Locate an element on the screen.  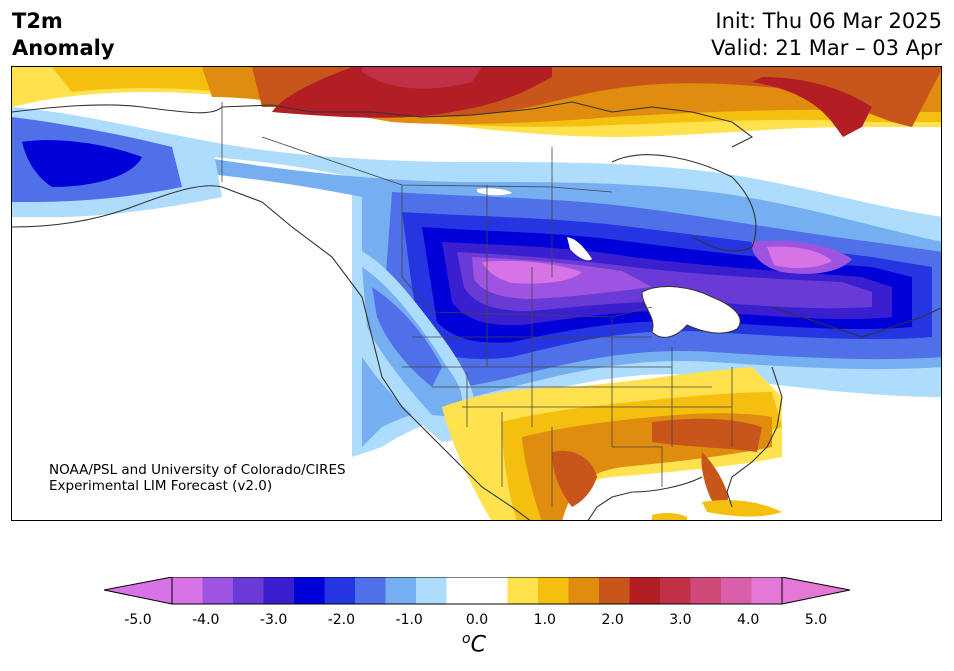
title-field: Anomaly is located at coordinates (63, 48).